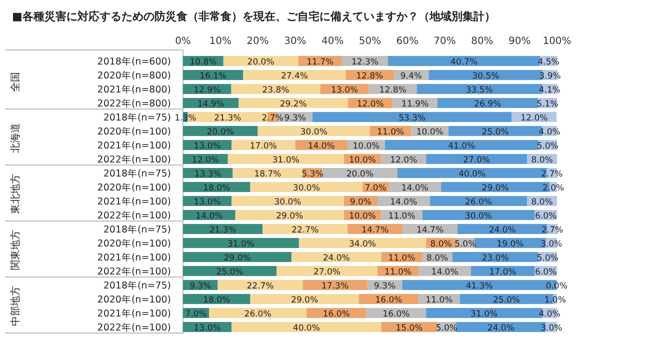 The image size is (650, 340). What do you see at coordinates (415, 105) in the screenshot?
I see `data-label: 11.9%` at bounding box center [415, 105].